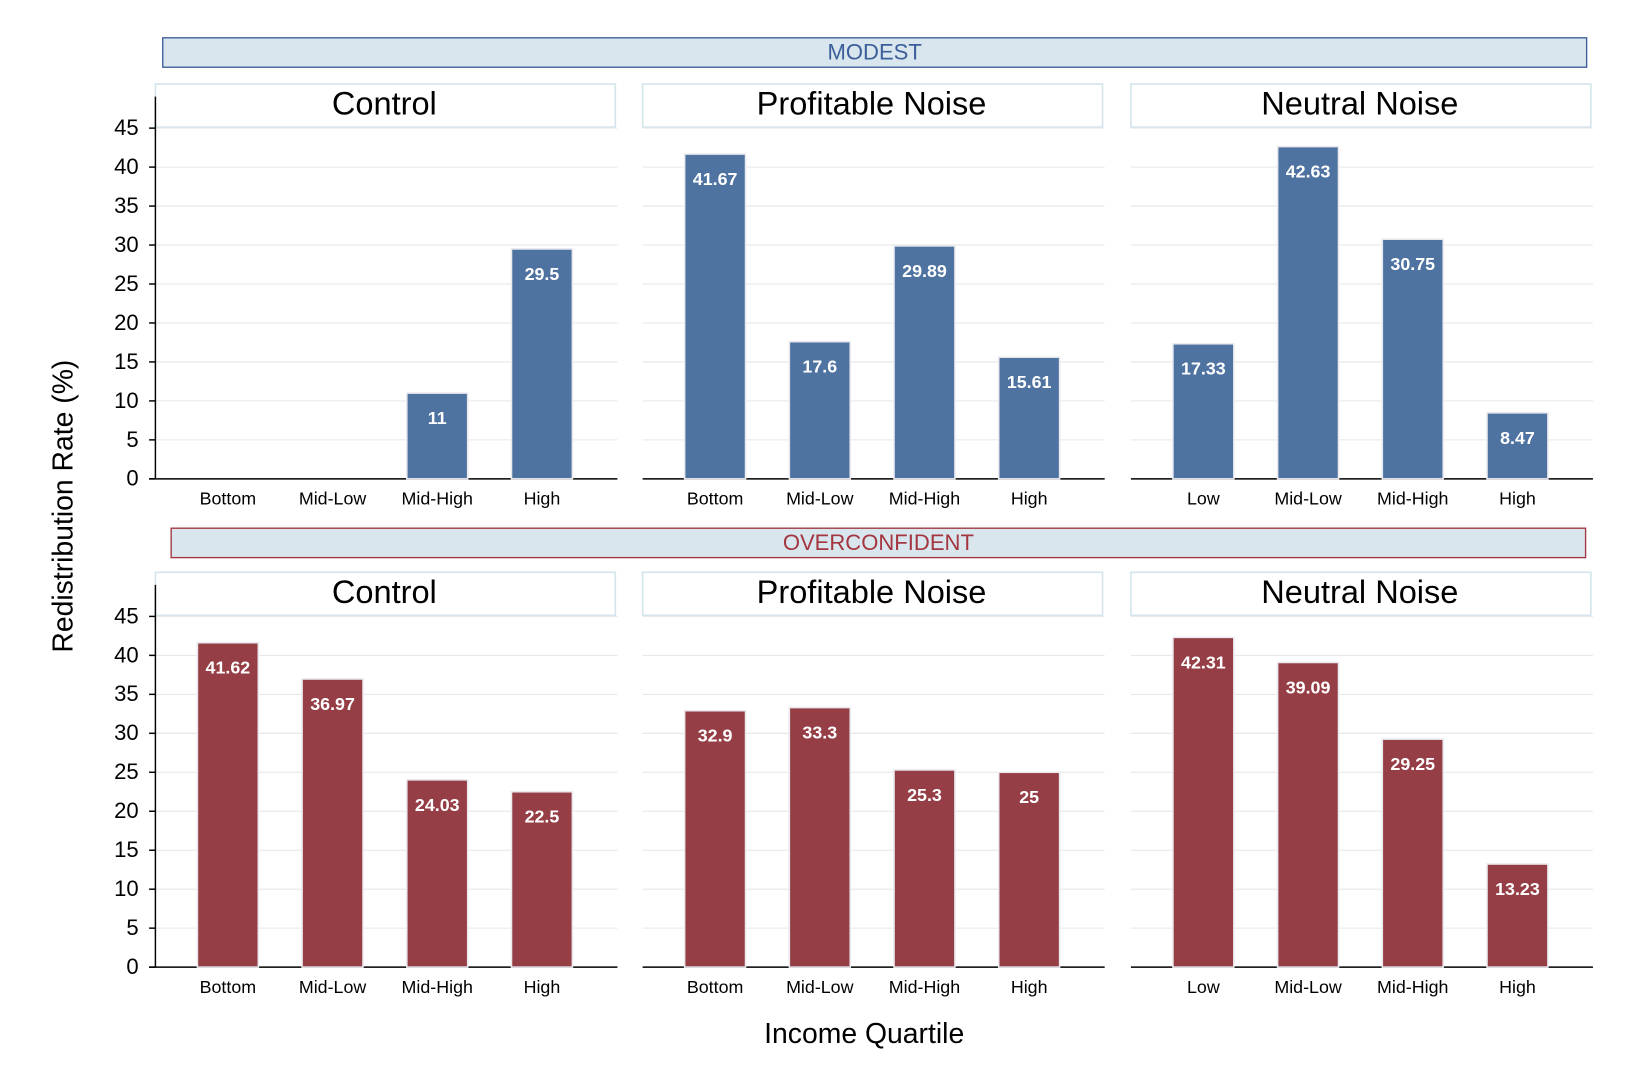 This screenshot has height=1090, width=1636. What do you see at coordinates (819, 733) in the screenshot?
I see `value-label: 33.3` at bounding box center [819, 733].